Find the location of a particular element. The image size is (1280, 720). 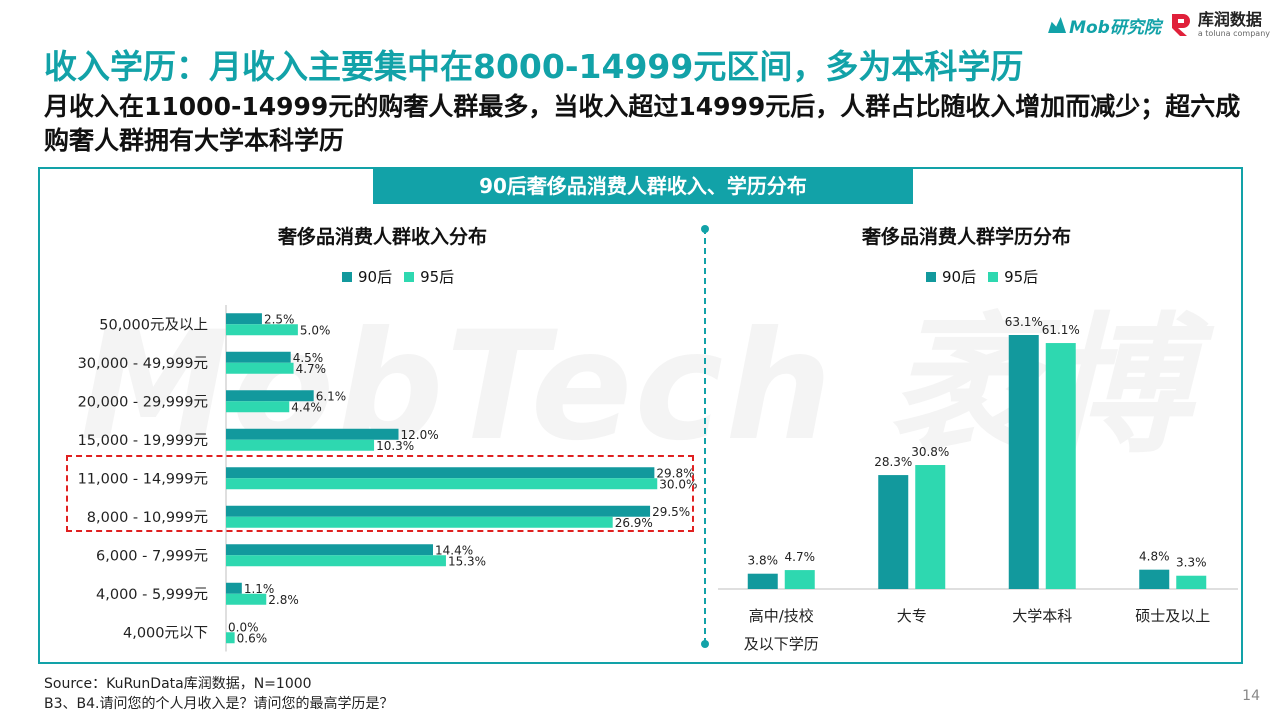

data-label: 0.0% is located at coordinates (243, 627).